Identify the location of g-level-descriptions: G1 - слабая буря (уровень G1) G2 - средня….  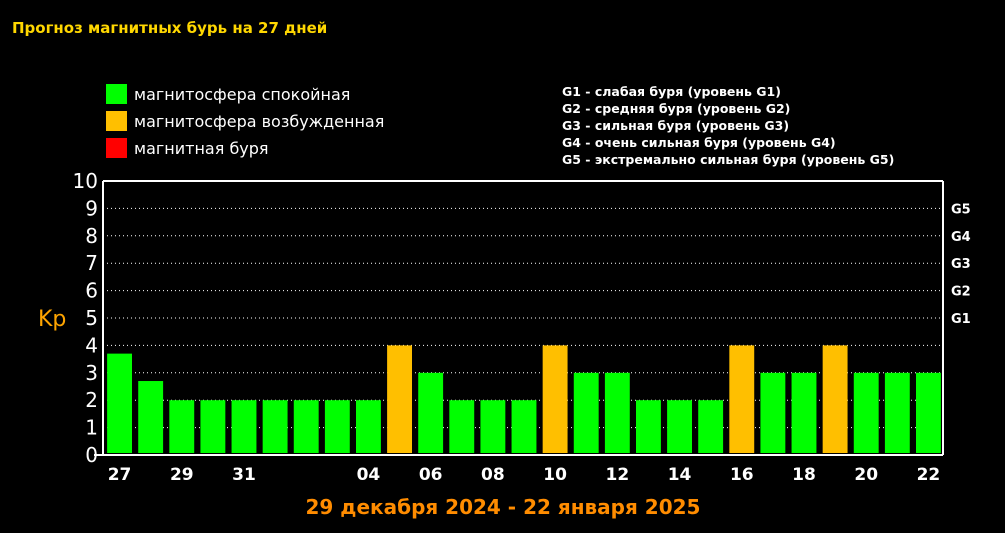
(728, 125).